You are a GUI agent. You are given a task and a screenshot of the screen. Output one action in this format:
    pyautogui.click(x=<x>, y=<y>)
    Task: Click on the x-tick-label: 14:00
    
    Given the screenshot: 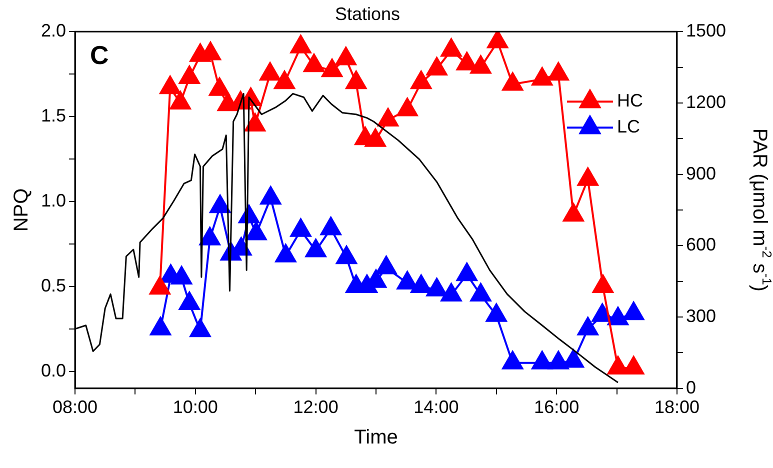 What is the action you would take?
    pyautogui.click(x=436, y=407)
    